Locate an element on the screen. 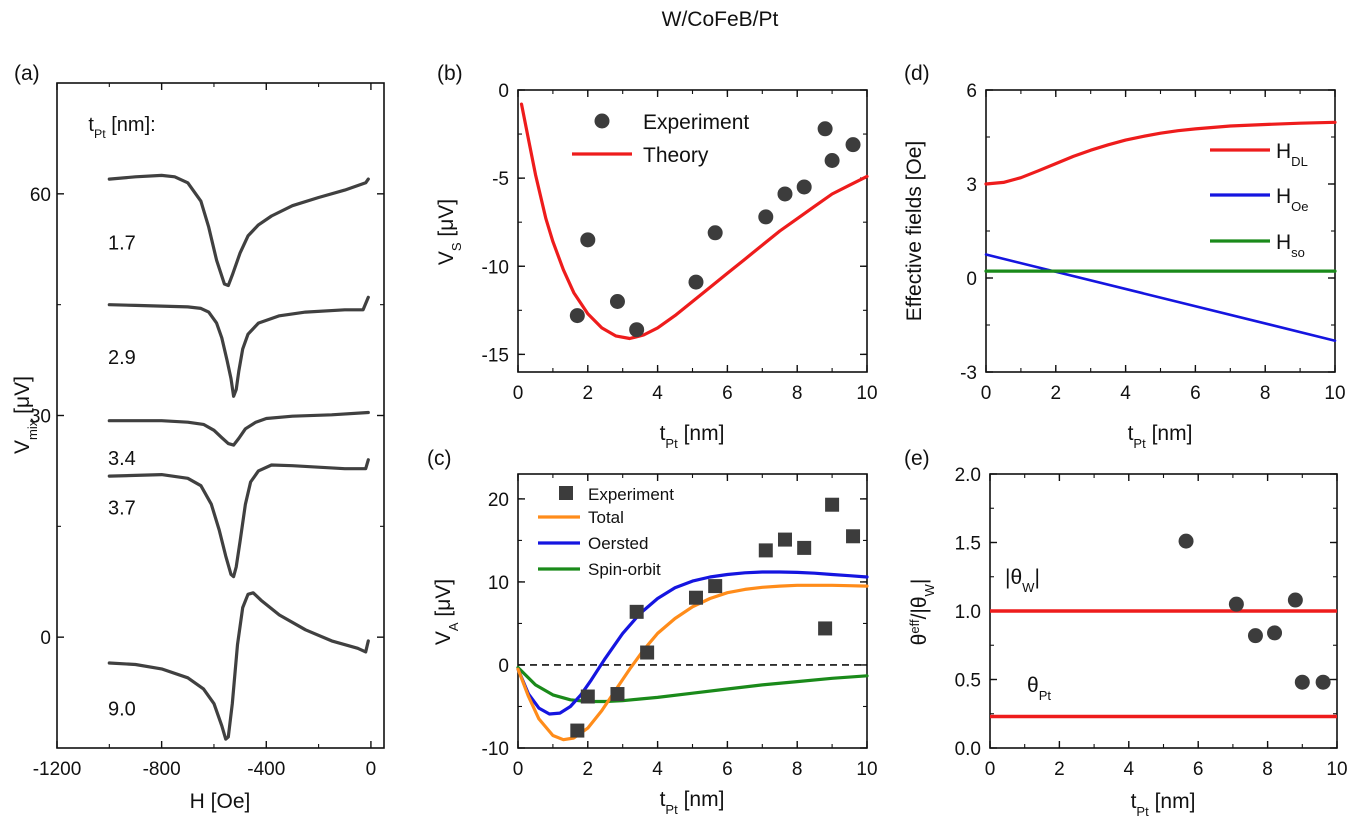  panel-label: (c) is located at coordinates (439, 458).